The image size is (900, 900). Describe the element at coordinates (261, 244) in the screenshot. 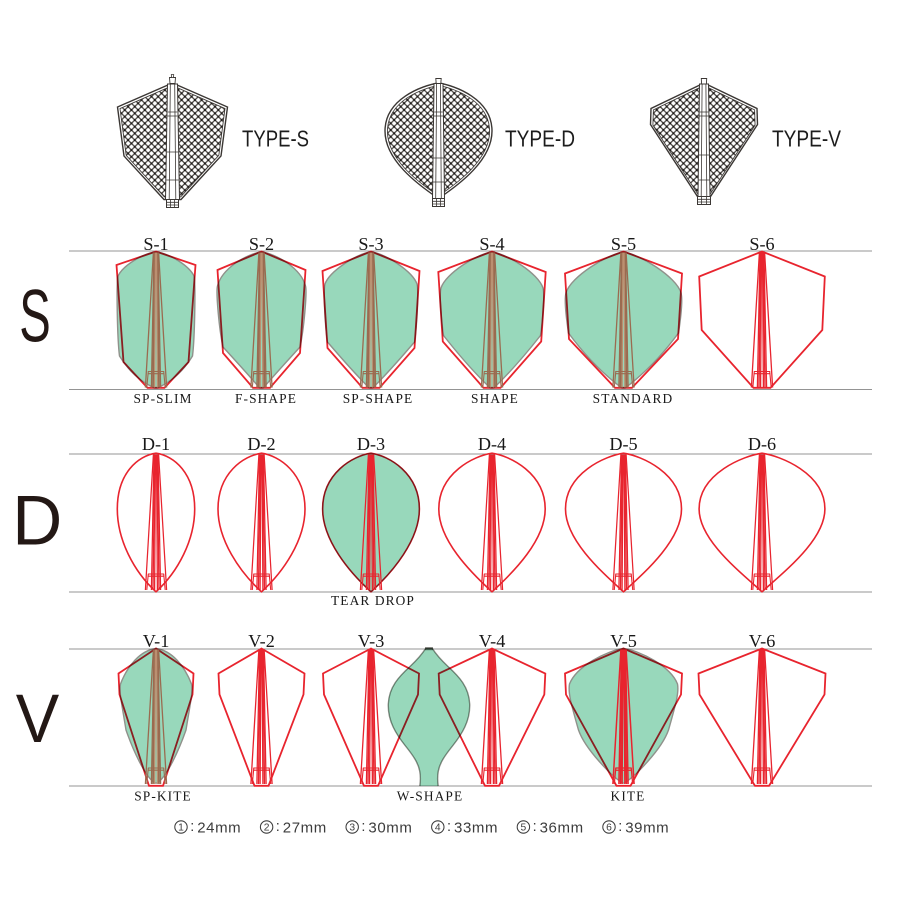

I see `svg-text: S-2` at that location.